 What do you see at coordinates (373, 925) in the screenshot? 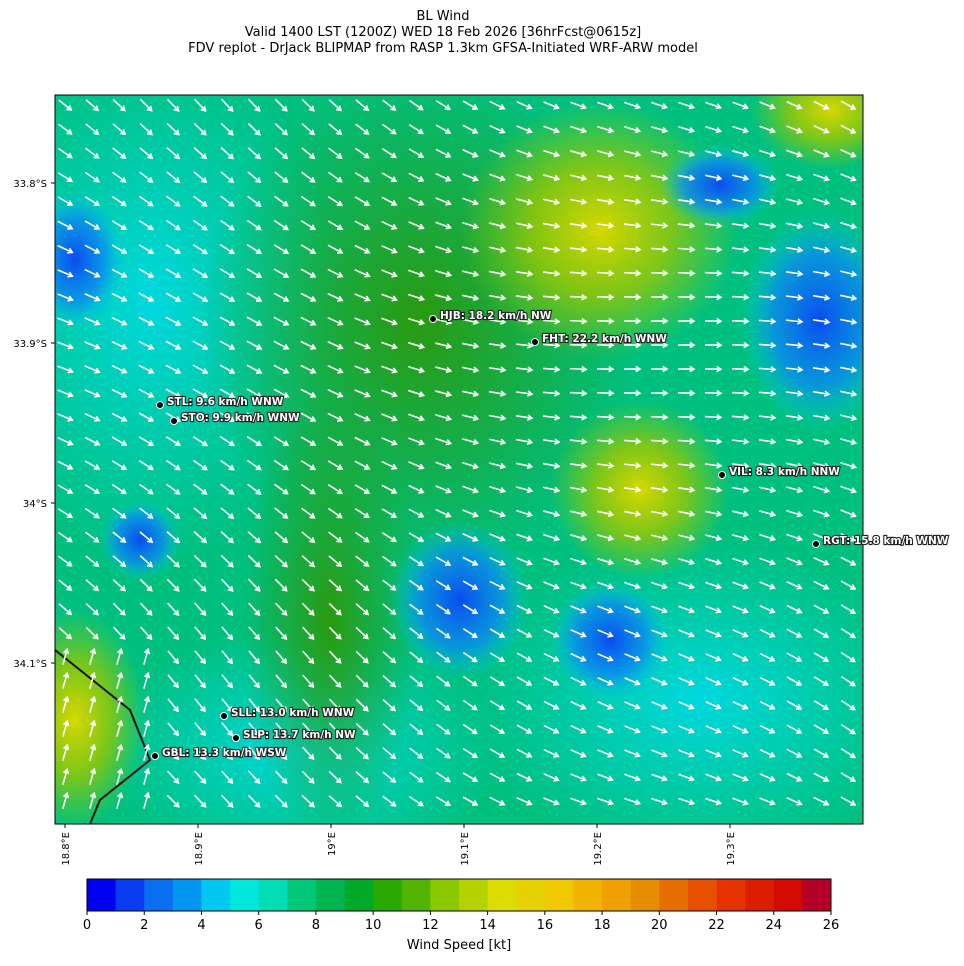
I see `colorbar-tick-label: 10` at bounding box center [373, 925].